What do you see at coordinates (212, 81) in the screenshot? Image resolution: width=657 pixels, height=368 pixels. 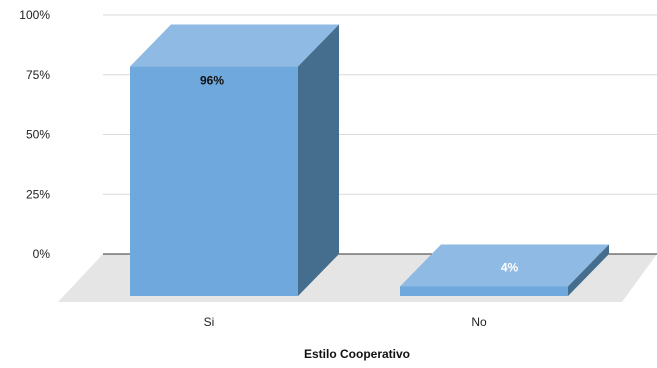 I see `data-label: 96%` at bounding box center [212, 81].